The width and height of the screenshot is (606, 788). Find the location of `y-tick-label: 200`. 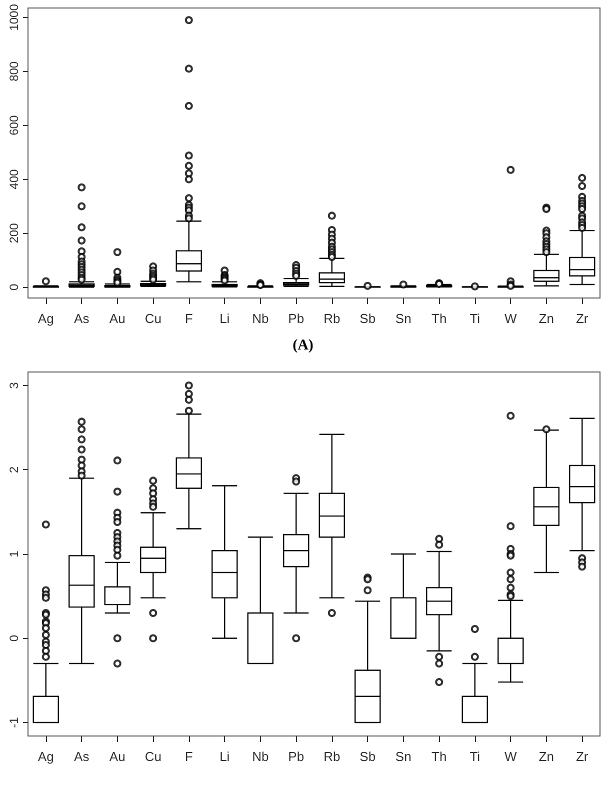

y-tick-label: 200 is located at coordinates (14, 233).